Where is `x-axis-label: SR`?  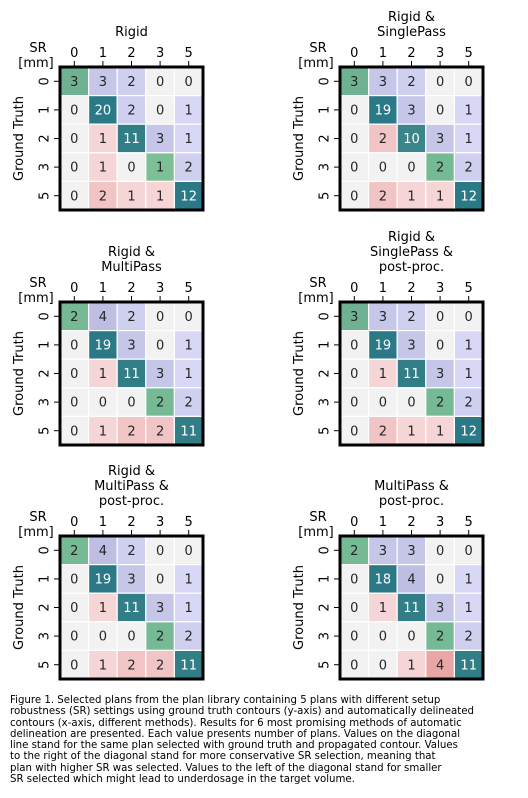 x-axis-label: SR is located at coordinates (37, 283).